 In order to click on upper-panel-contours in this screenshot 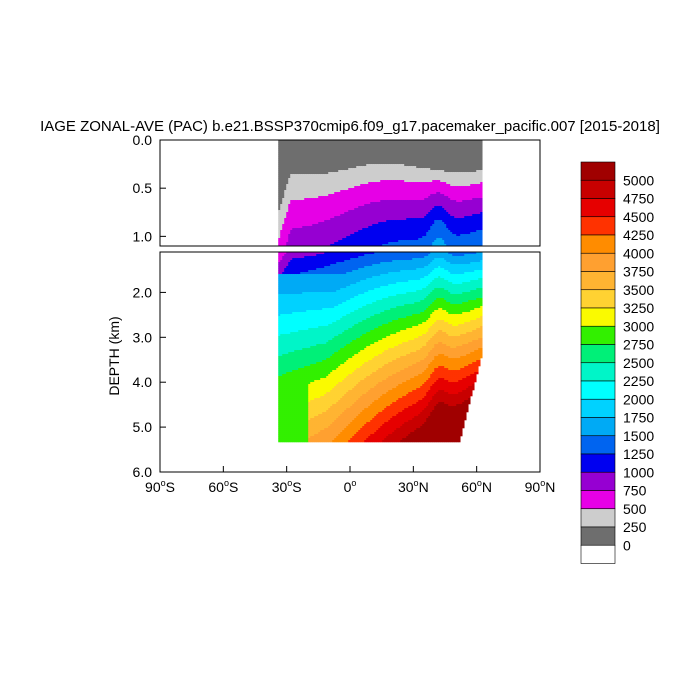, I will do `click(380, 193)`.